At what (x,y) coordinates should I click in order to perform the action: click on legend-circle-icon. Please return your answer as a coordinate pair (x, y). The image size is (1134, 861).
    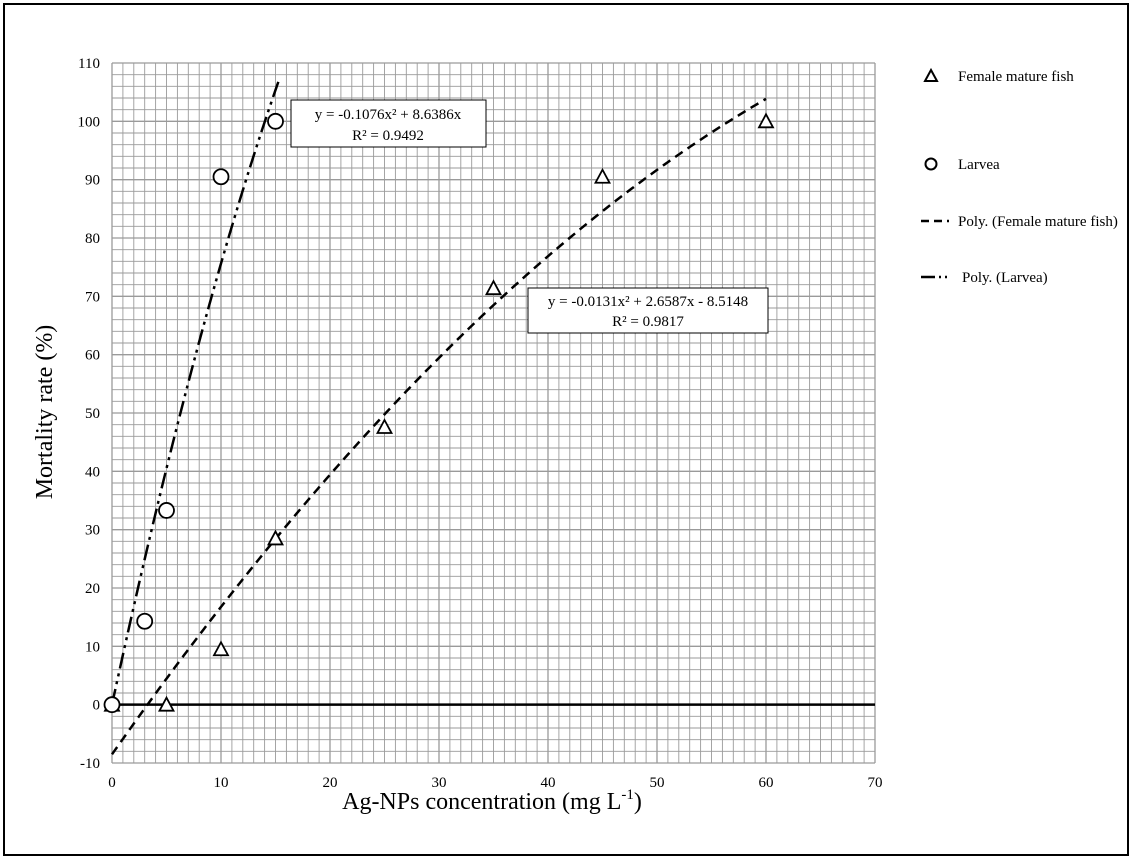
    Looking at the image, I should click on (931, 164).